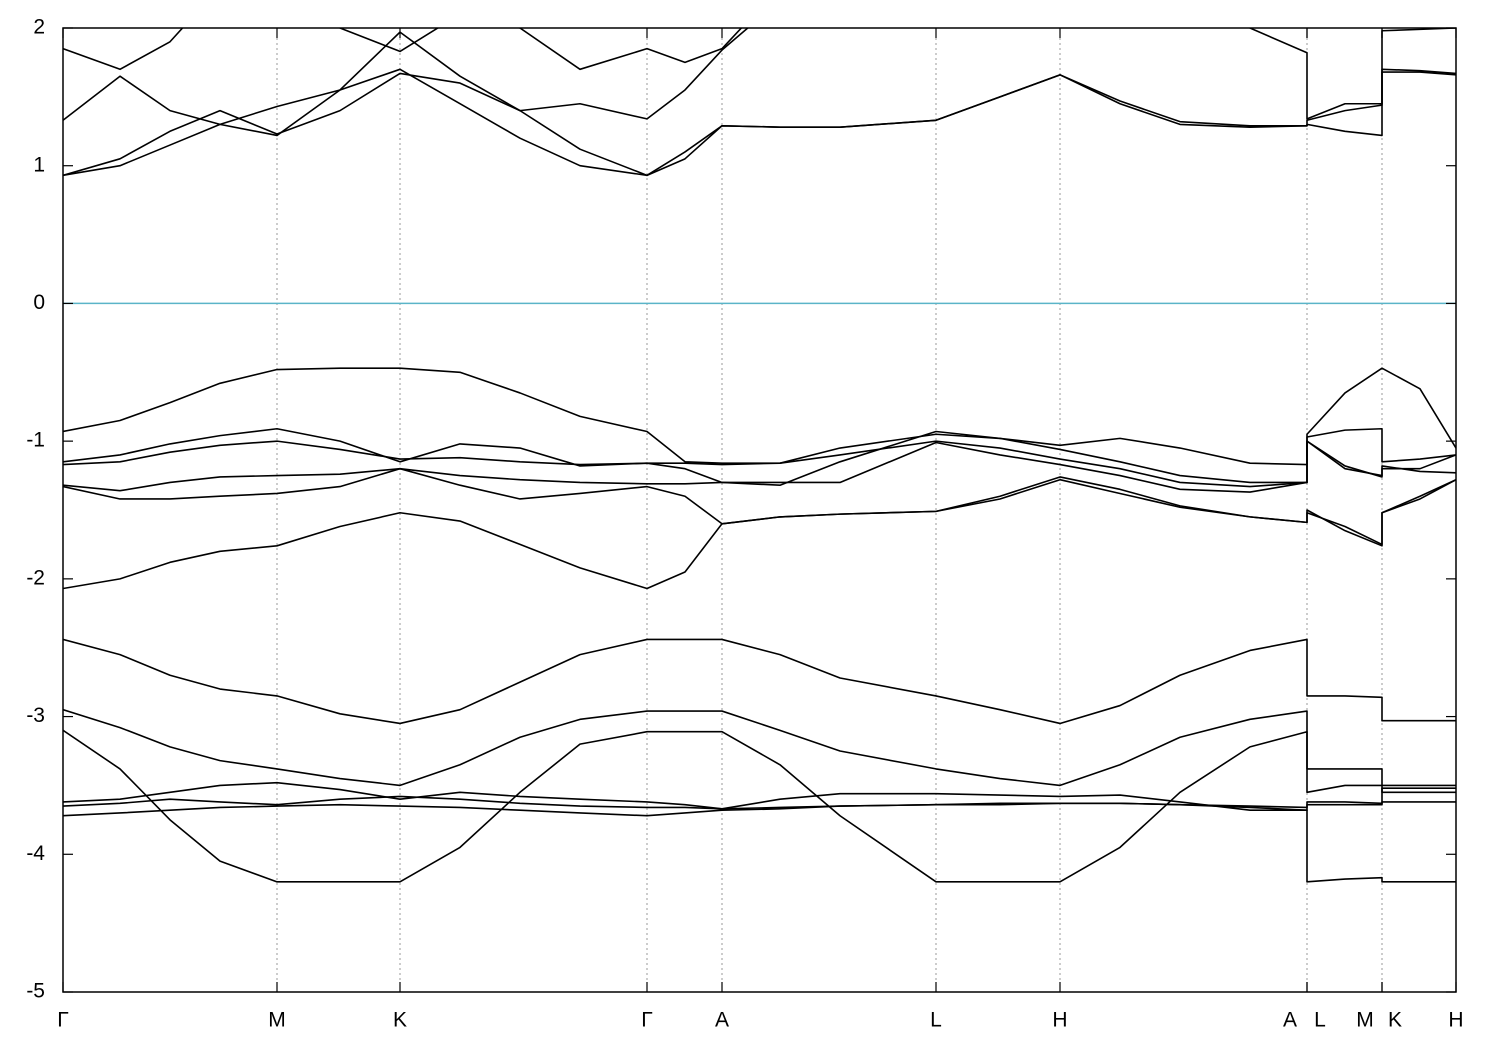 Image resolution: width=1500 pixels, height=1050 pixels. What do you see at coordinates (35, 440) in the screenshot?
I see `y-tick-label: -1` at bounding box center [35, 440].